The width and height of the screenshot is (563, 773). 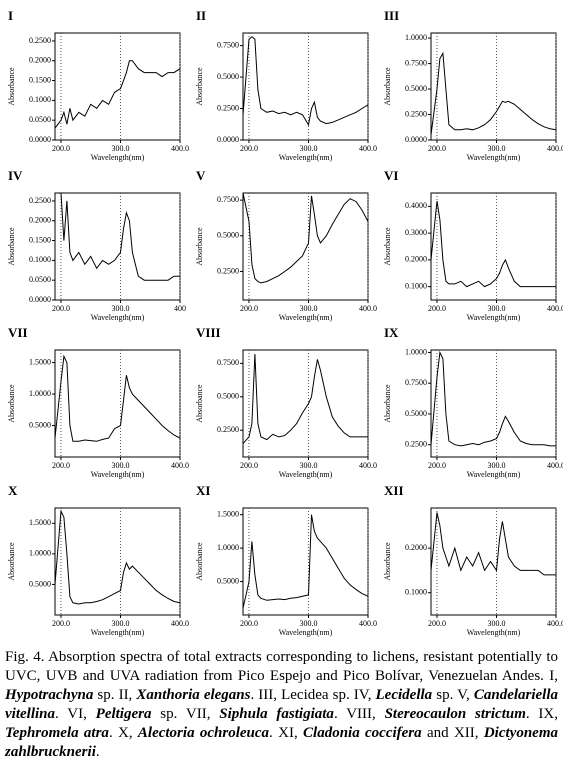 What do you see at coordinates (15, 175) in the screenshot?
I see `panel-label: IV` at bounding box center [15, 175].